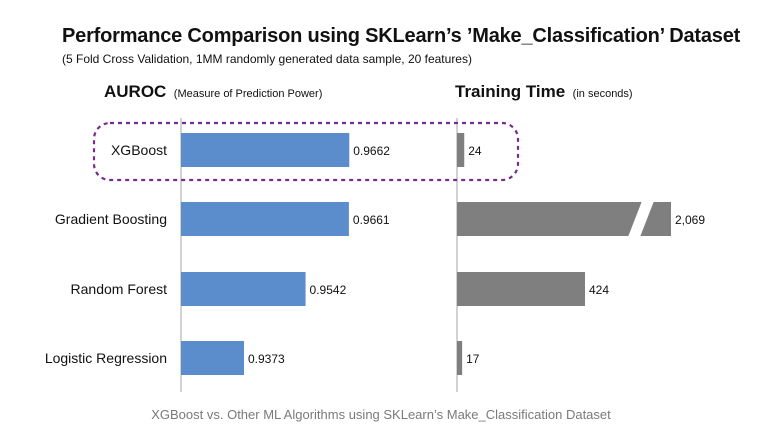  What do you see at coordinates (599, 290) in the screenshot?
I see `training-time-value-label-random-forest: 424` at bounding box center [599, 290].